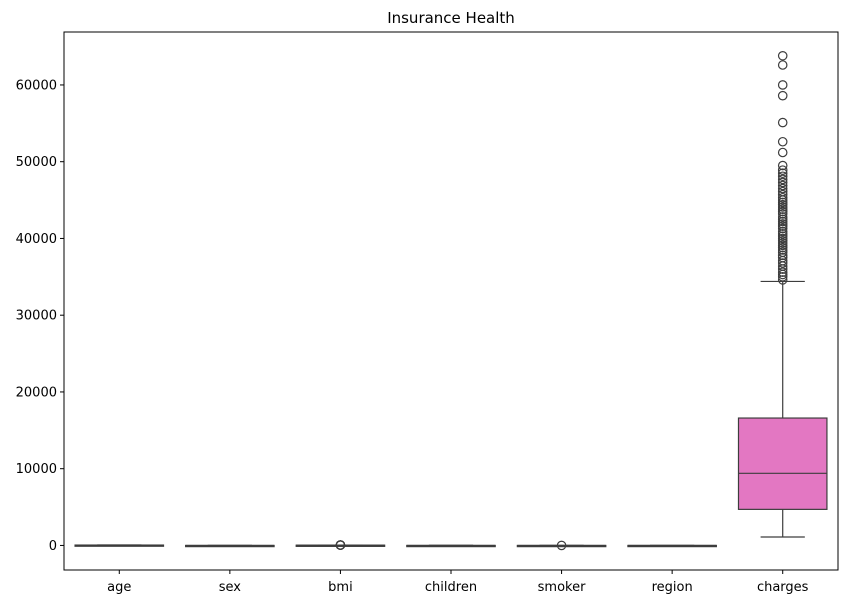 Image resolution: width=848 pixels, height=605 pixels. Describe the element at coordinates (53, 546) in the screenshot. I see `y-tick-label: 0` at that location.